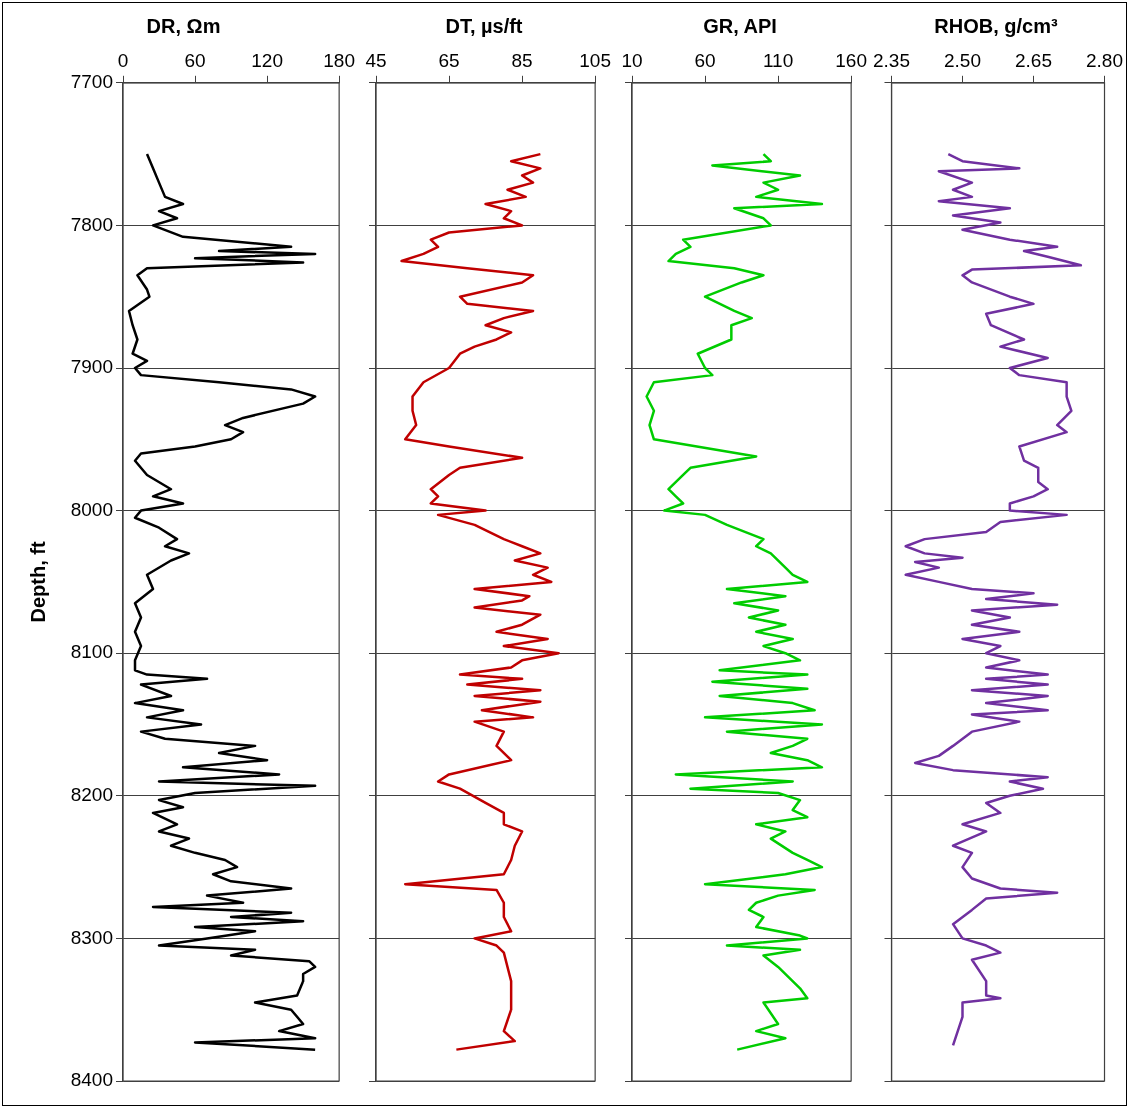  Describe the element at coordinates (891, 60) in the screenshot. I see `x-tick-label: 2.35` at that location.